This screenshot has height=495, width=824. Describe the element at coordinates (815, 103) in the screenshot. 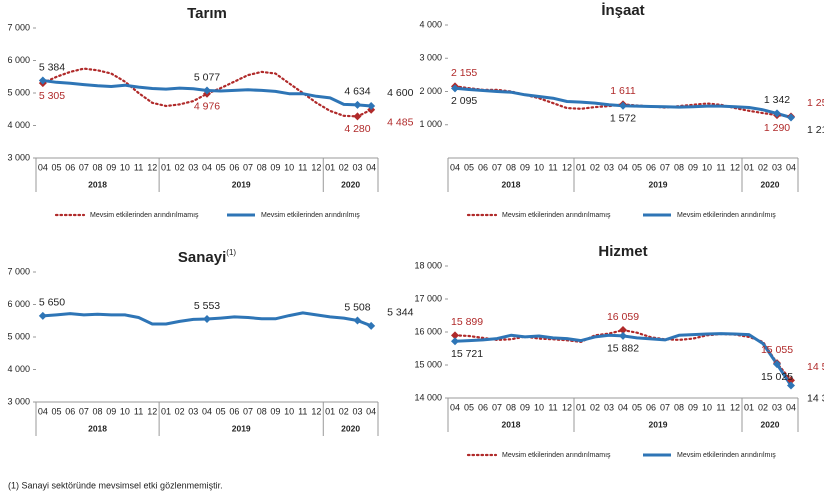

I see `data-label: 1 250` at that location.